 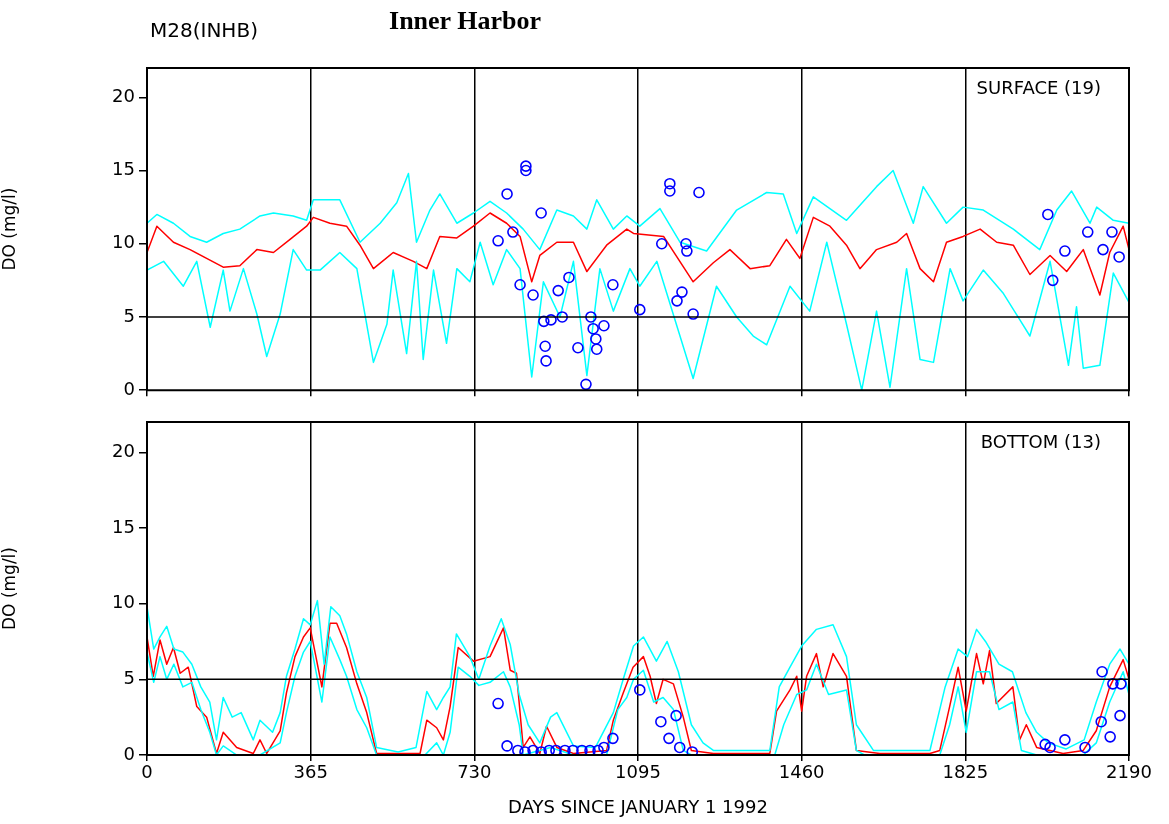 I want to click on x-tick-label: 1825, so click(x=965, y=772).